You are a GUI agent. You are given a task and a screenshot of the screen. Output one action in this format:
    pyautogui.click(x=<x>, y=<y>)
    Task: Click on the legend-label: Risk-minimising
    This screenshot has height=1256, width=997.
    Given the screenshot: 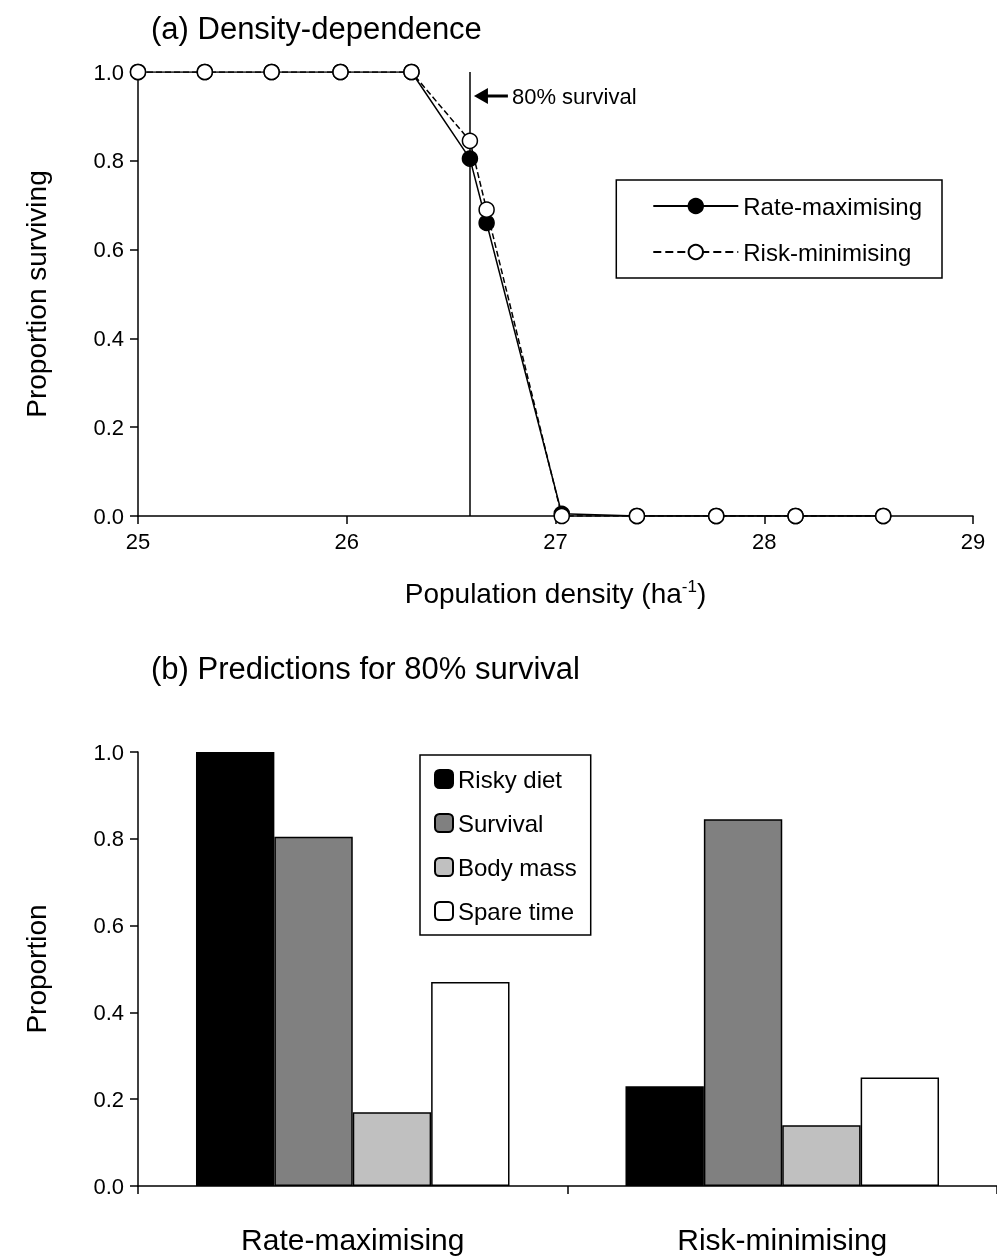 What is the action you would take?
    pyautogui.click(x=827, y=252)
    